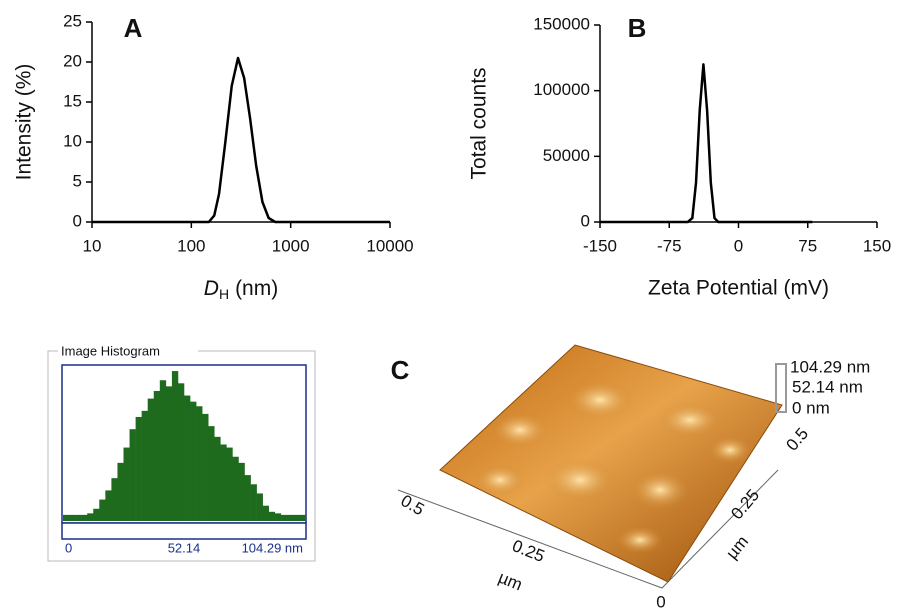  I want to click on y-tick-label: 100000, so click(561, 89).